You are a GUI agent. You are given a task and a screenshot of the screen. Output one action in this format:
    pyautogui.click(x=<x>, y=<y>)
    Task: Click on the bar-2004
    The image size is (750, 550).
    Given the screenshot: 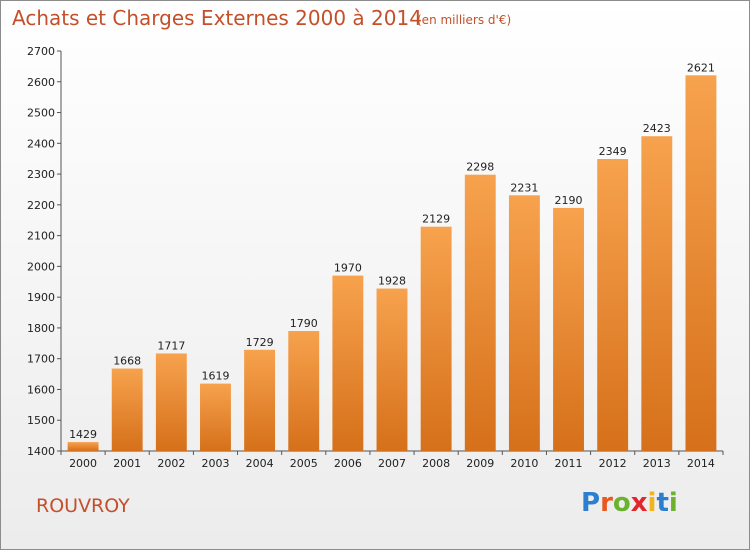 What is the action you would take?
    pyautogui.click(x=260, y=400)
    